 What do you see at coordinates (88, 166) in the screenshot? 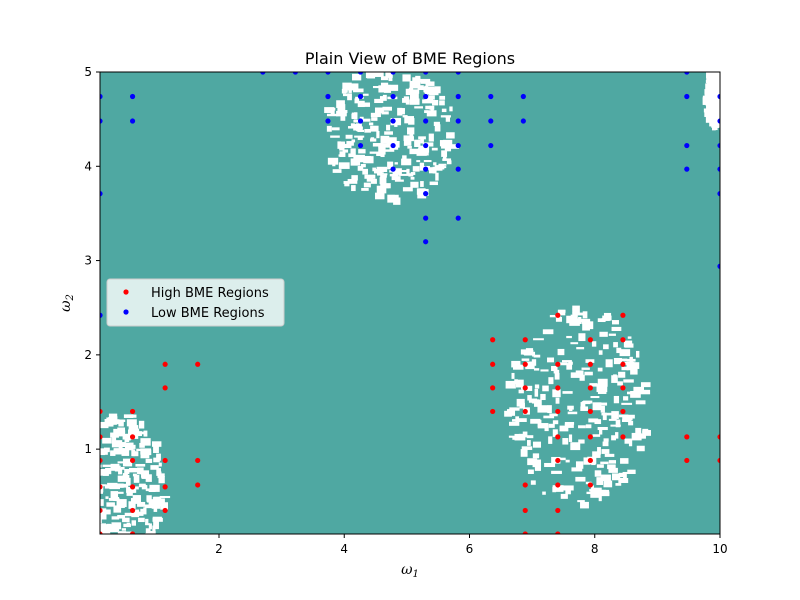
I see `y-tick-label: 4` at bounding box center [88, 166].